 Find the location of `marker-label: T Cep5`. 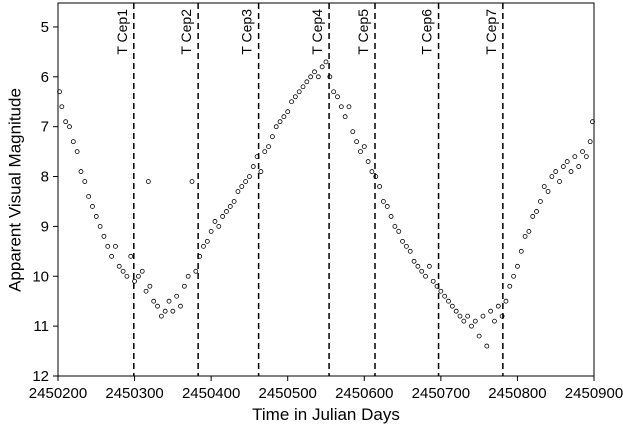

marker-label: T Cep5 is located at coordinates (363, 32).